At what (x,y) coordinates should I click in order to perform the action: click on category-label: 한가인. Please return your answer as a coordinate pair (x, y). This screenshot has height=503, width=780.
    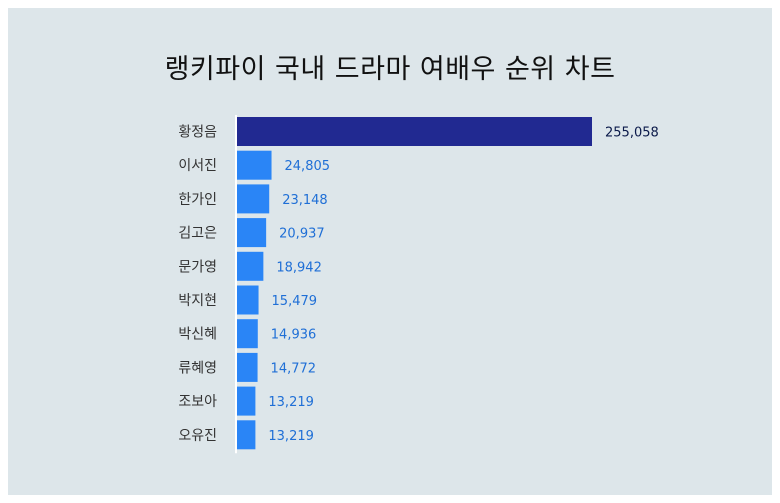
    Looking at the image, I should click on (197, 200).